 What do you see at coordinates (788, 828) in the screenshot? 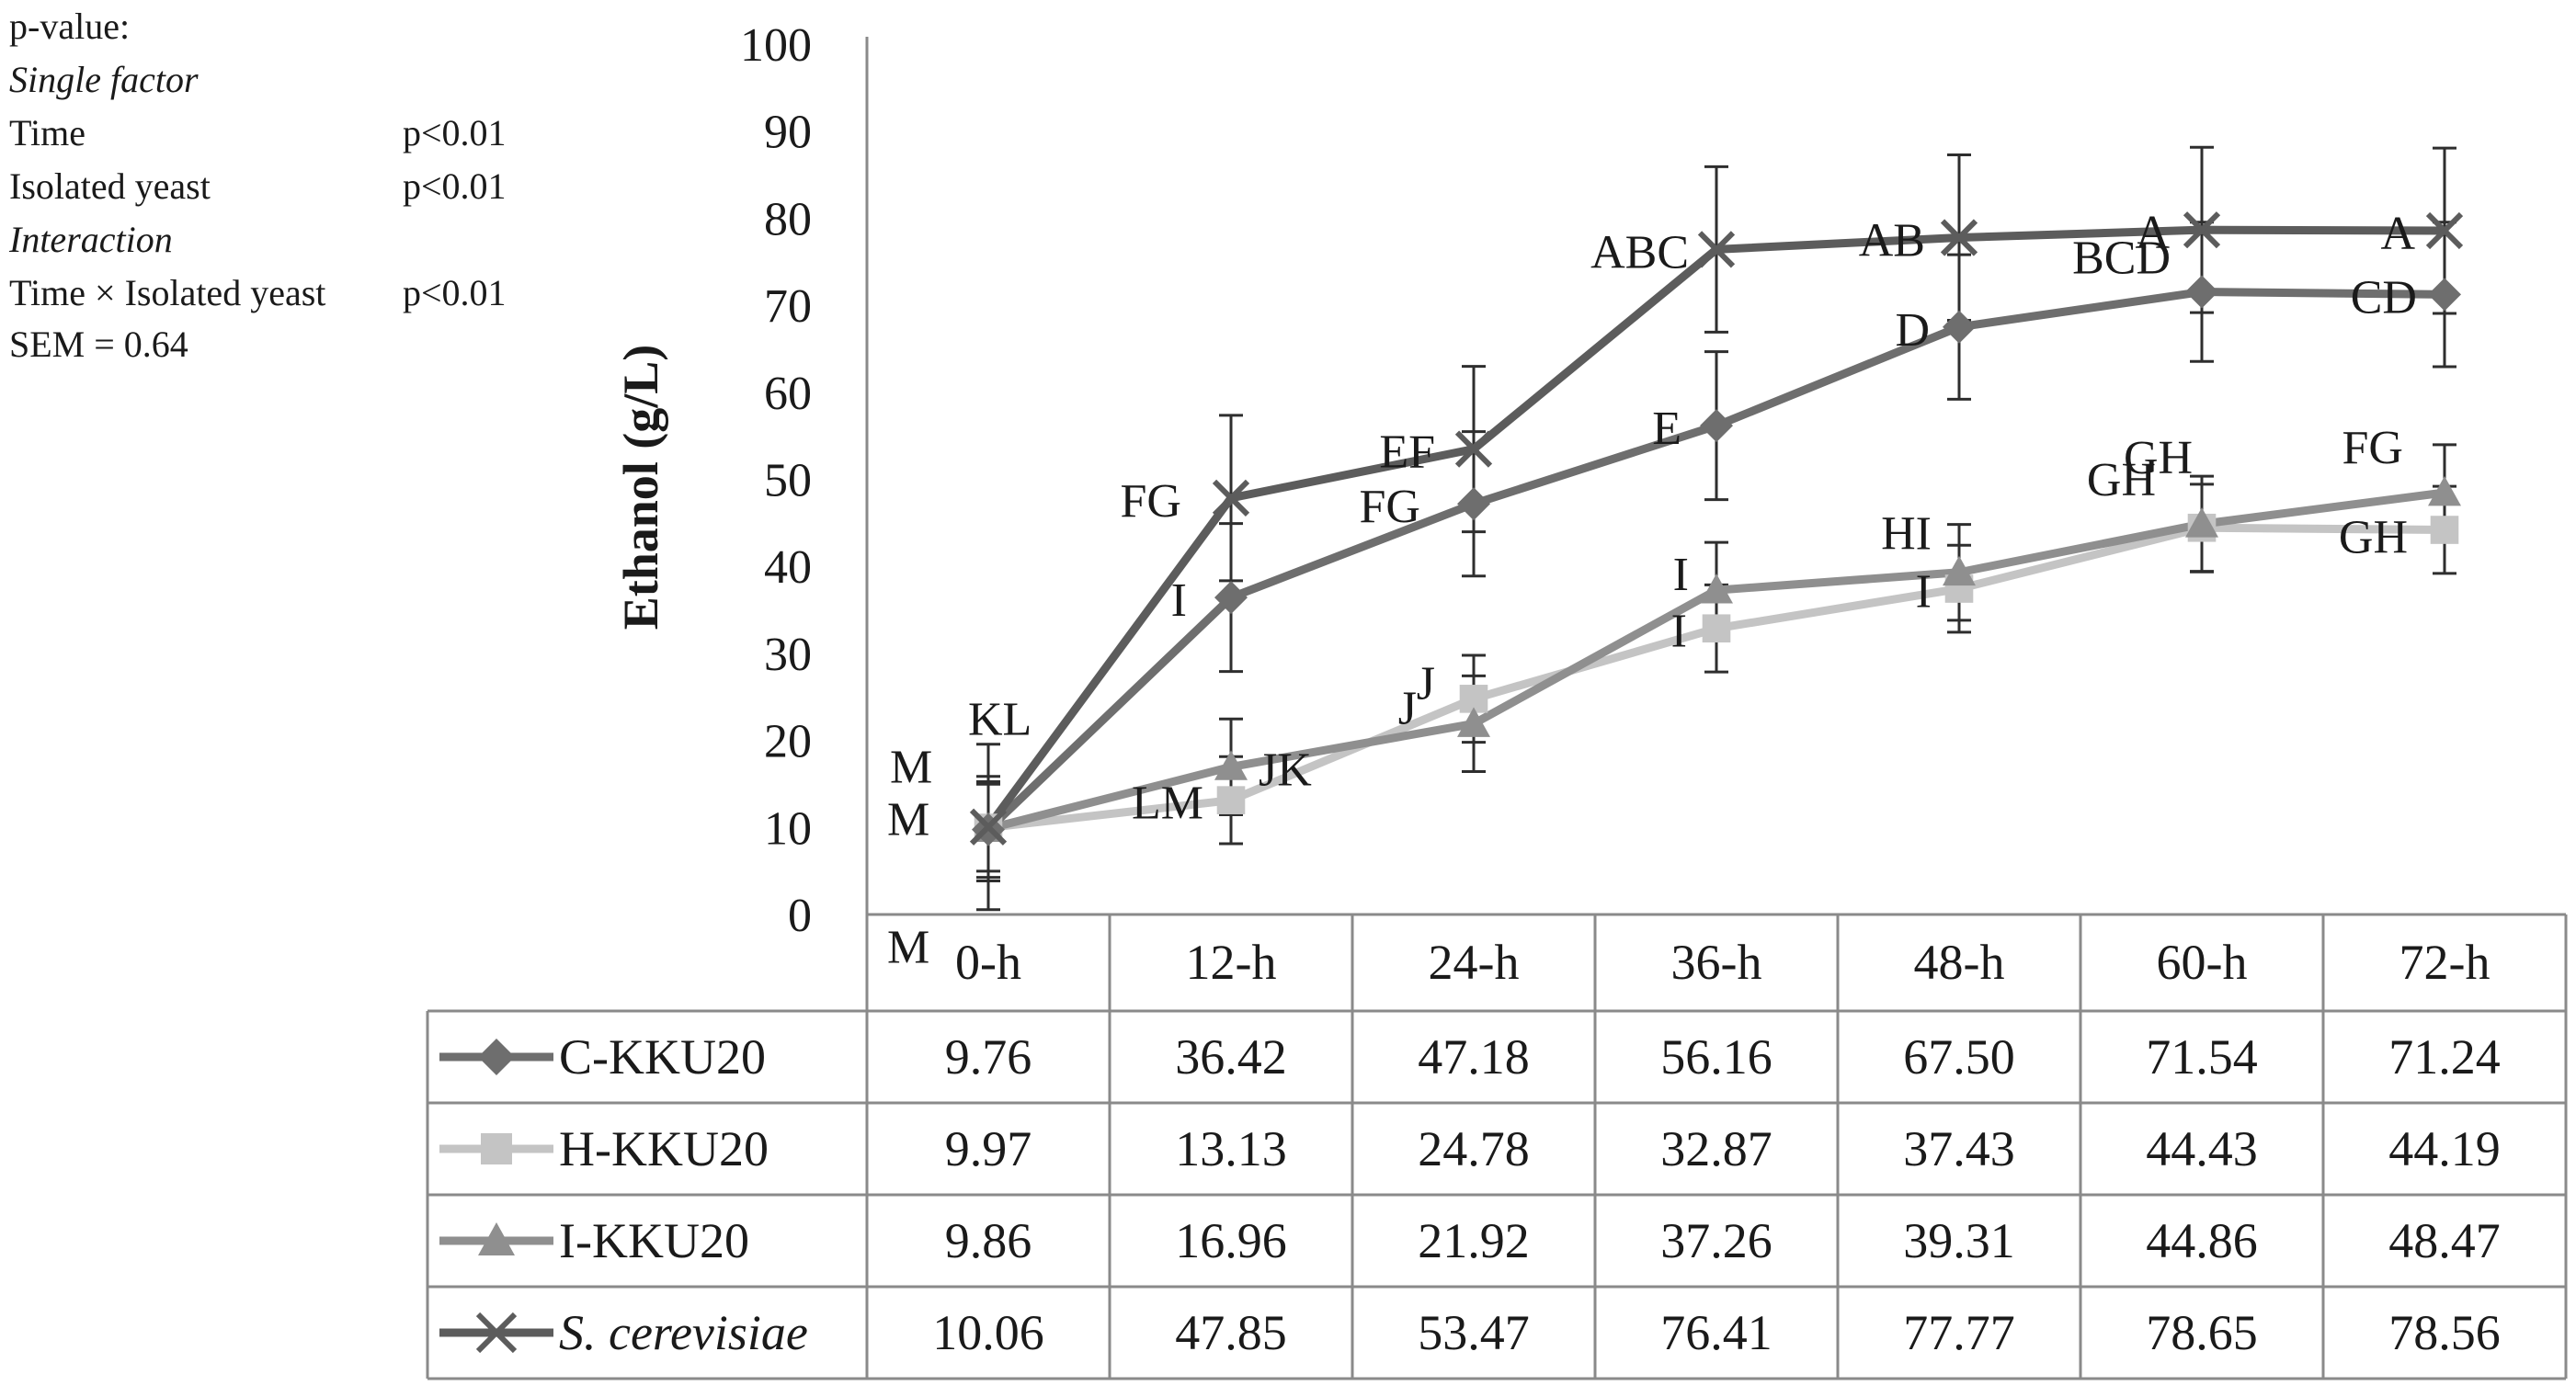
I see `y-tick-label: 10` at bounding box center [788, 828].